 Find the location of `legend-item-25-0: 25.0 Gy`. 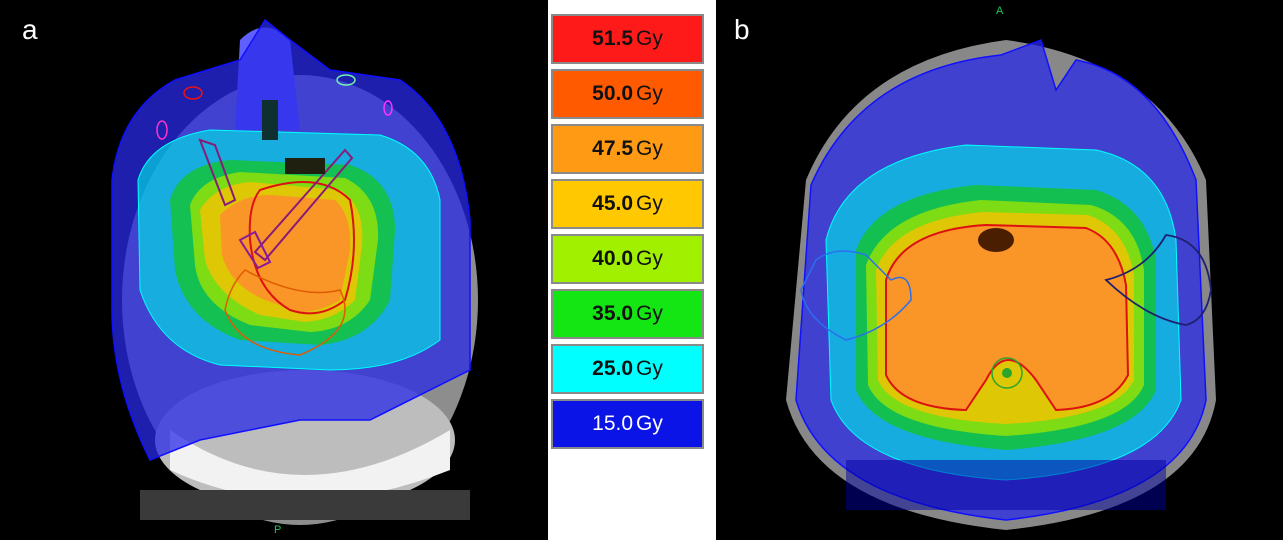

legend-item-25-0: 25.0 Gy is located at coordinates (627, 369).